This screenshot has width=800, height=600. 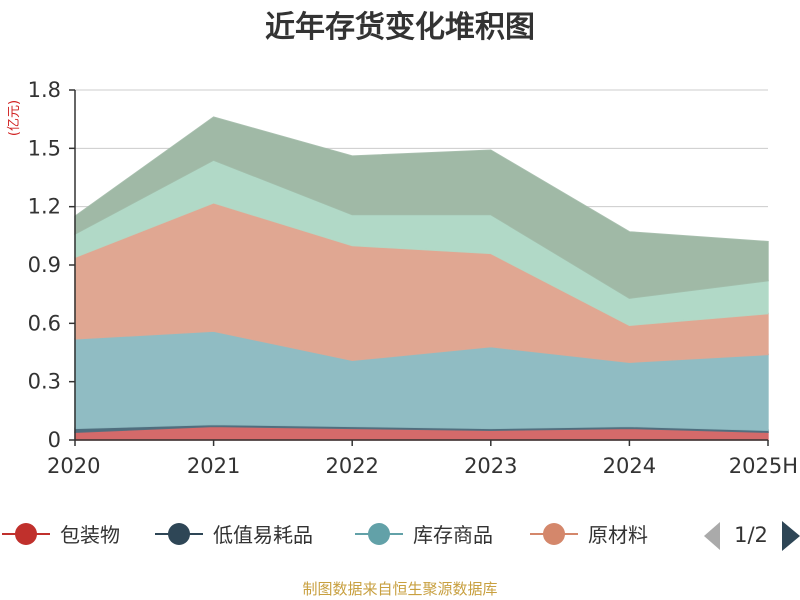 I want to click on legend-label: 包装物, so click(x=90, y=535).